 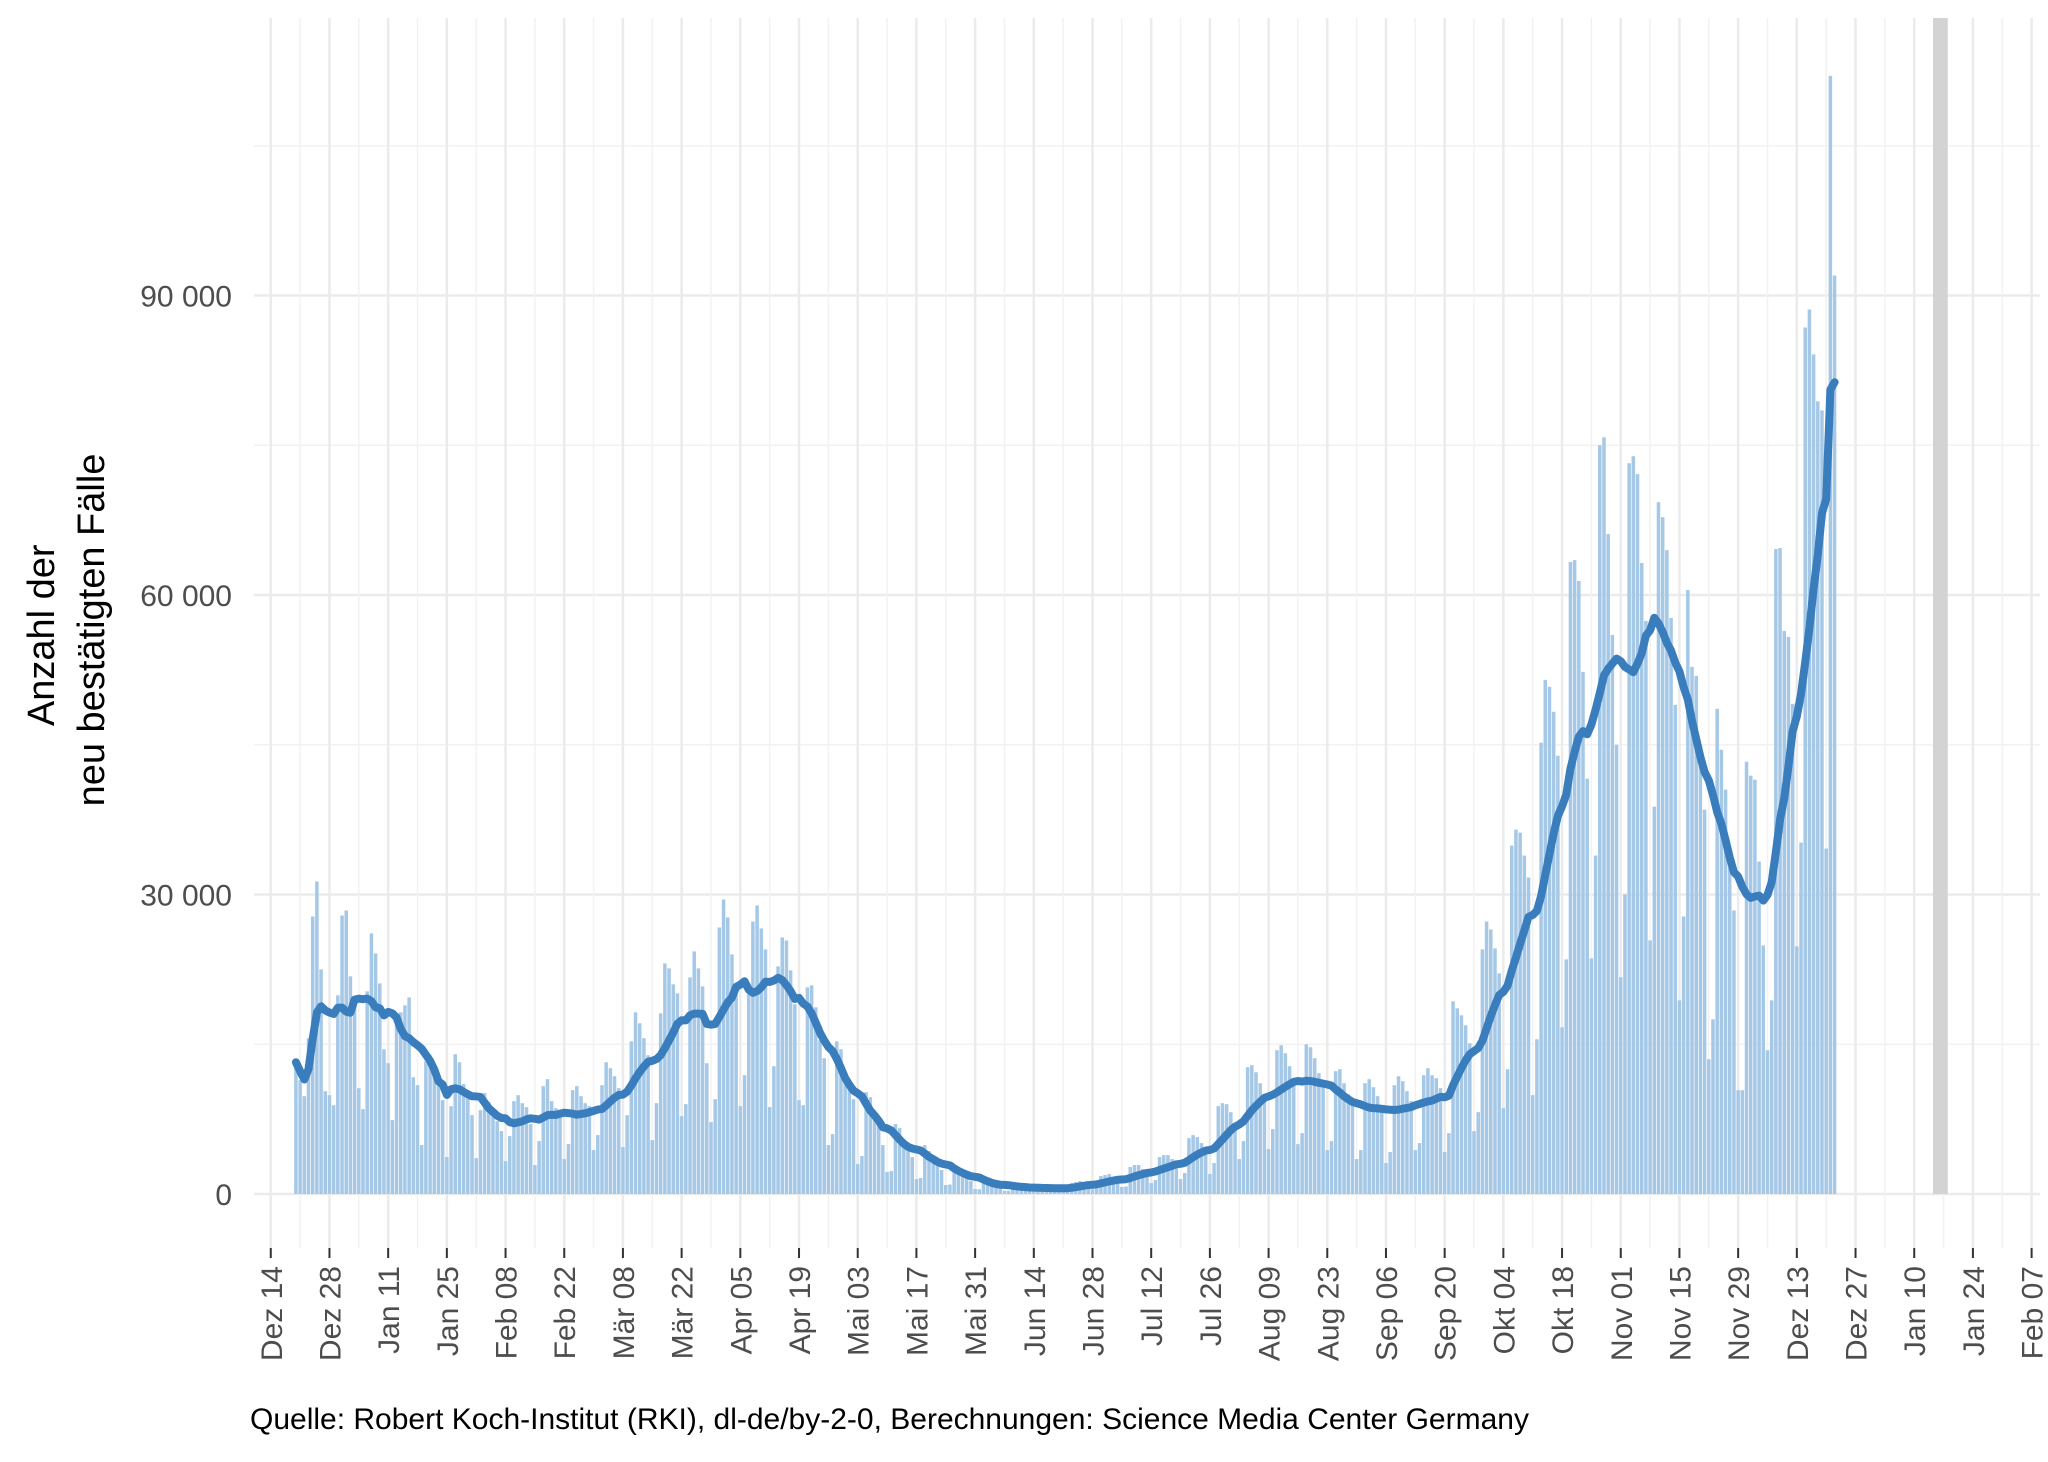 What do you see at coordinates (448, 1311) in the screenshot?
I see `x-tick-label: Jan 25` at bounding box center [448, 1311].